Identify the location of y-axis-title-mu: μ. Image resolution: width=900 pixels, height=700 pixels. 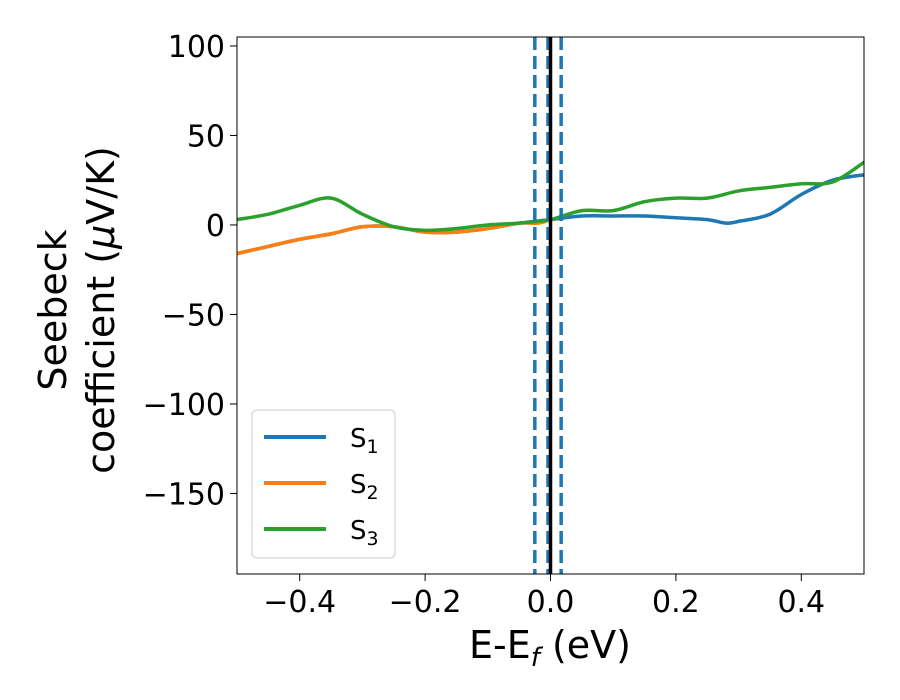
(101, 237).